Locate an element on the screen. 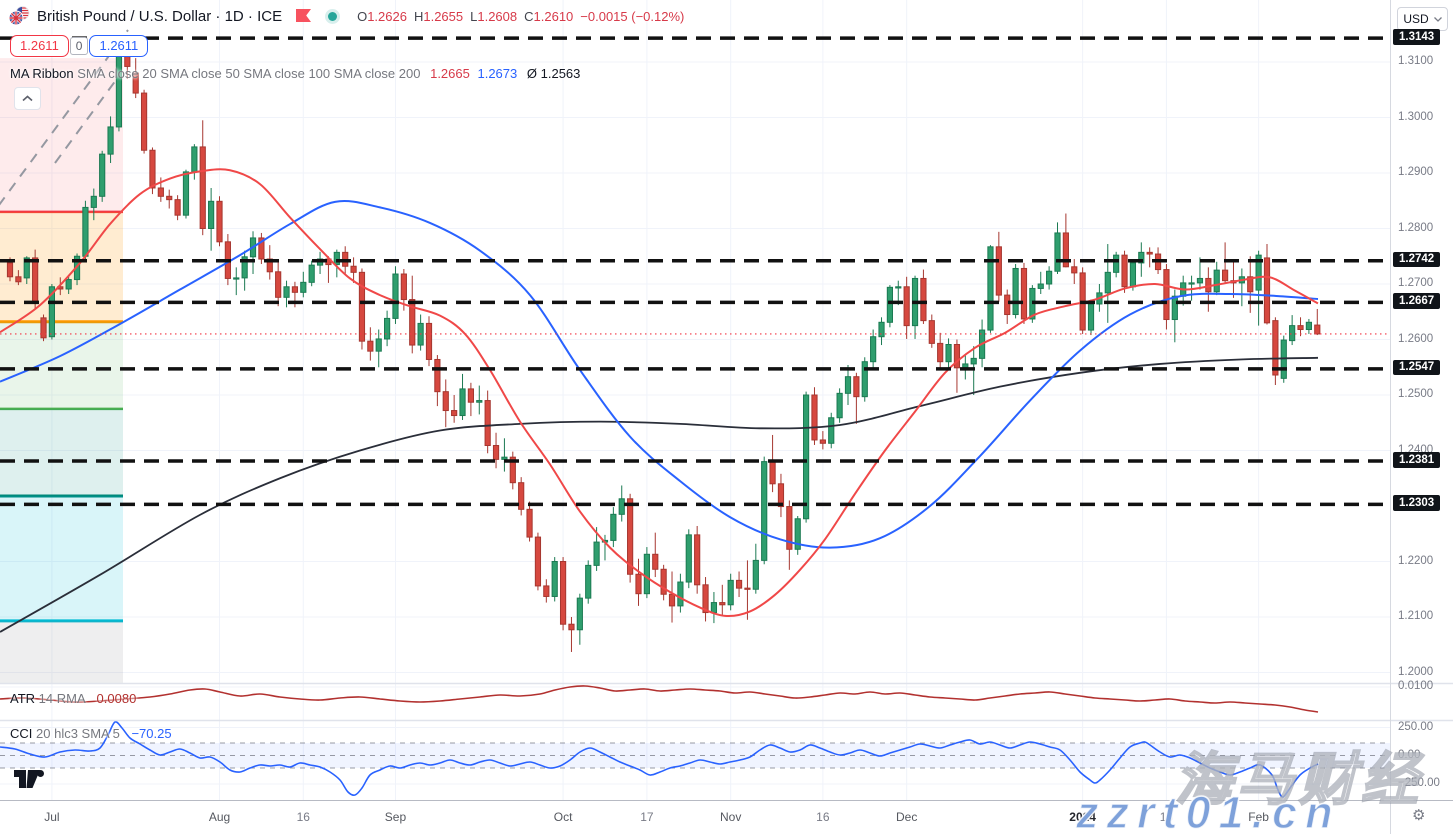  time-tick-label: Feb is located at coordinates (1258, 817).